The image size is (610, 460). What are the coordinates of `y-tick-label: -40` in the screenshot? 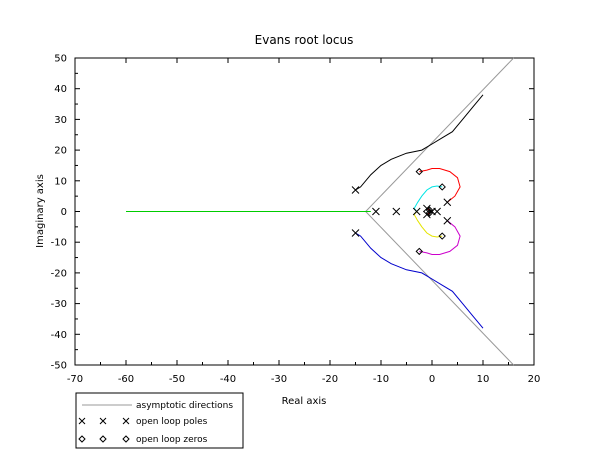 It's located at (59, 335).